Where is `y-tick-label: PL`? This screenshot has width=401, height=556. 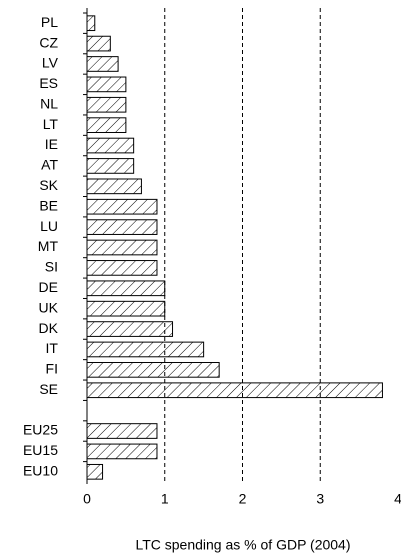
y-tick-label: PL is located at coordinates (49, 22).